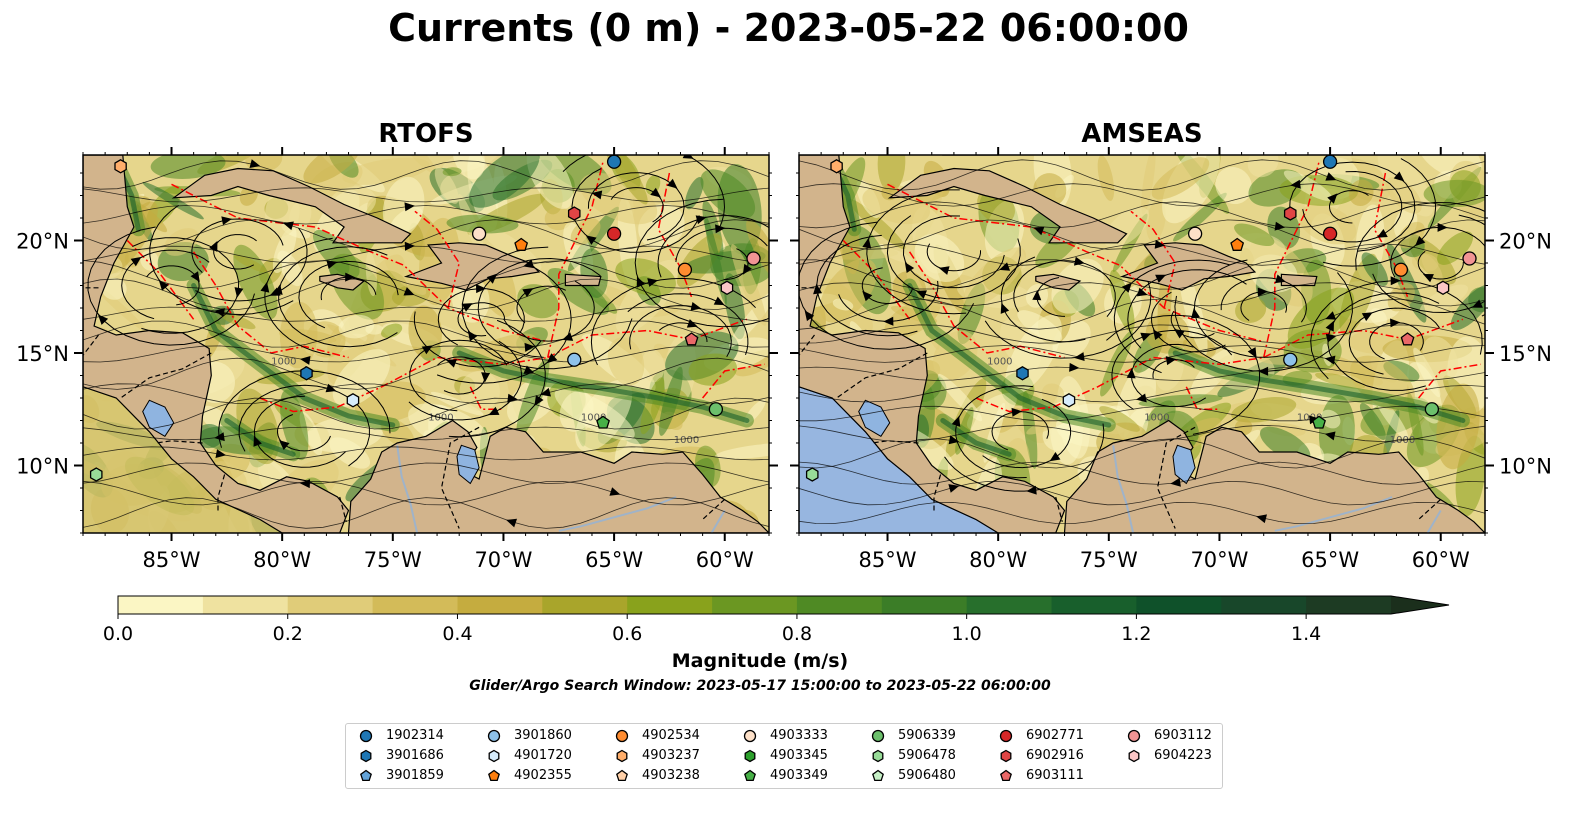 The image size is (1577, 827). What do you see at coordinates (415, 775) in the screenshot?
I see `legend-label: 3901859` at bounding box center [415, 775].